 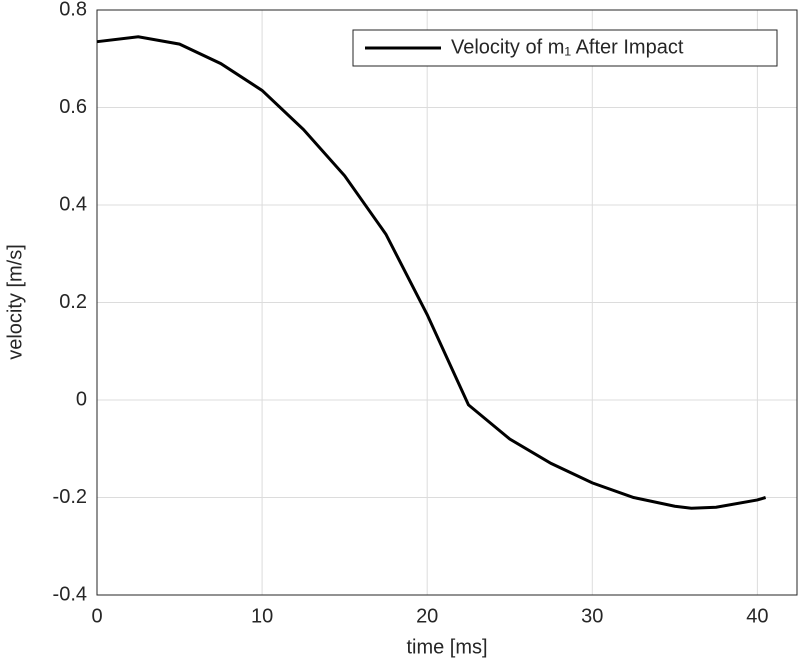 I want to click on y-tick-label: -0.4, so click(x=70, y=594).